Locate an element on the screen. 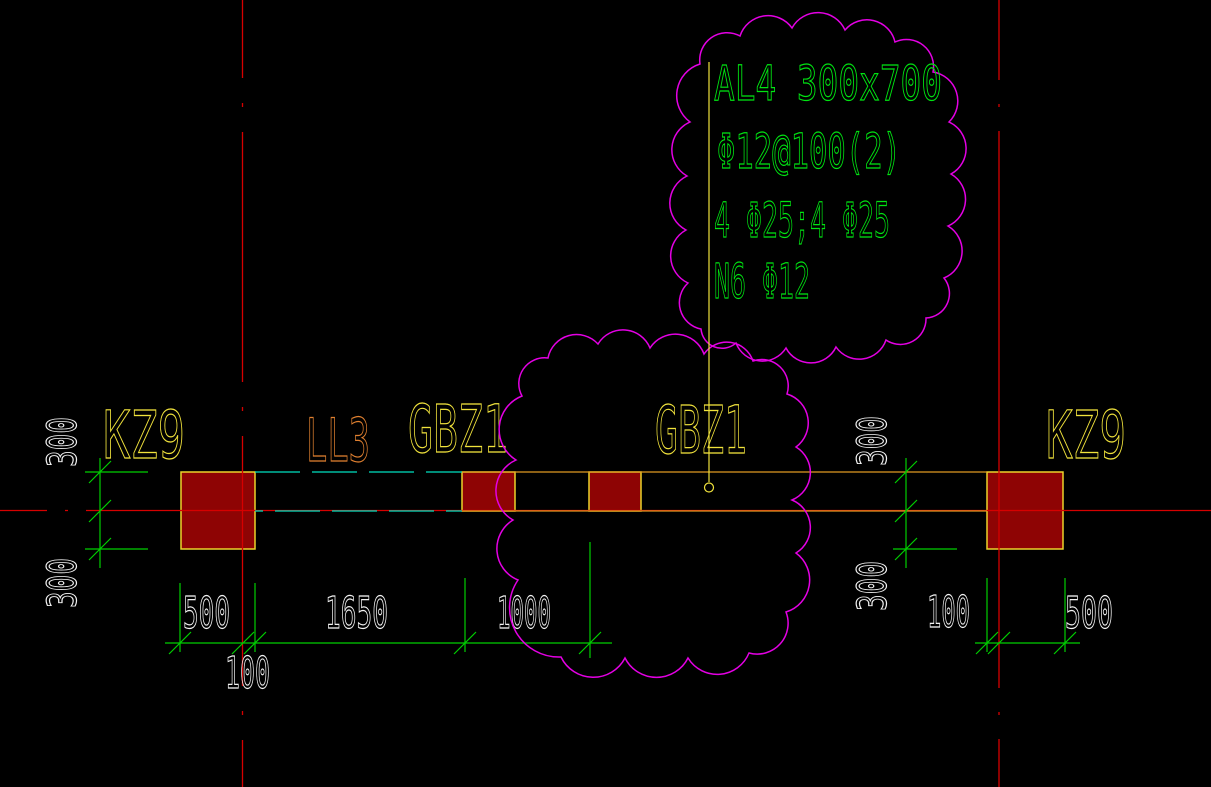  dim-value-300-right-upper: 300 is located at coordinates (872, 440).